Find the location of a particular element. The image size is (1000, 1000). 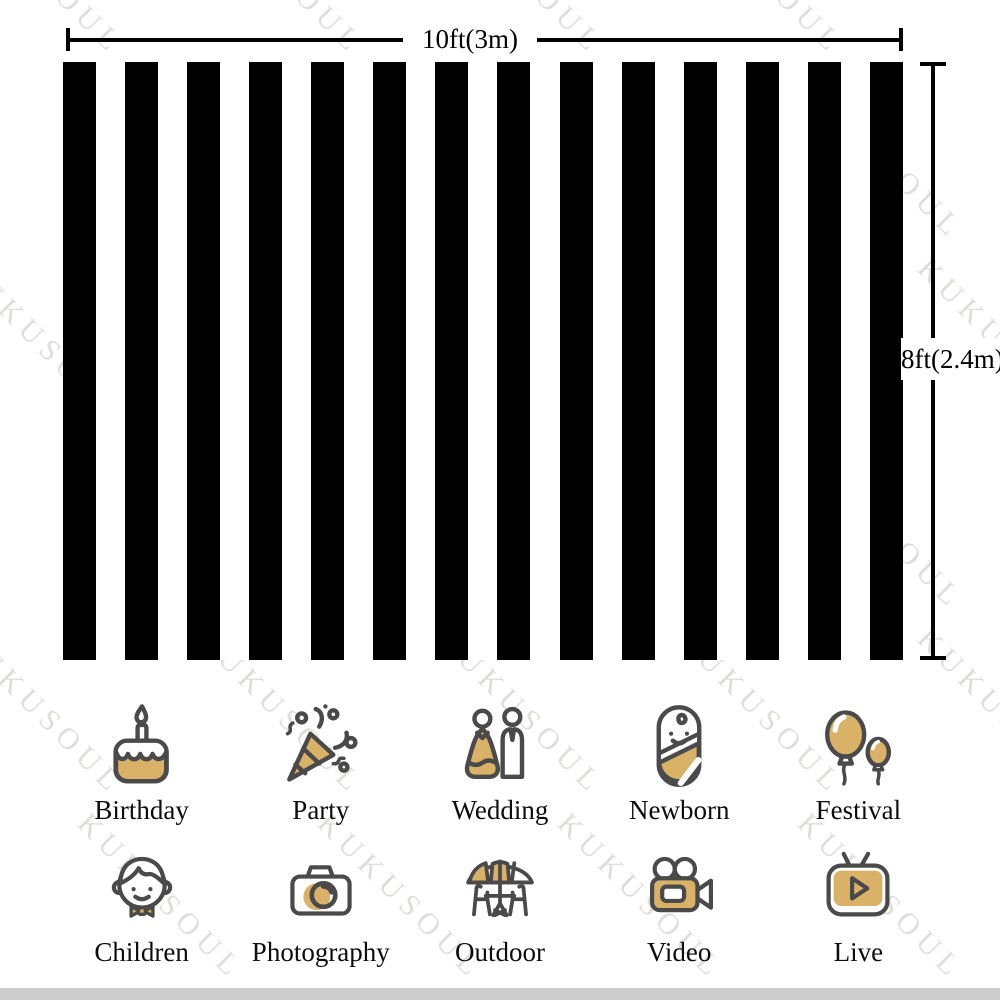

category-birthday: Birthday is located at coordinates (141, 764).